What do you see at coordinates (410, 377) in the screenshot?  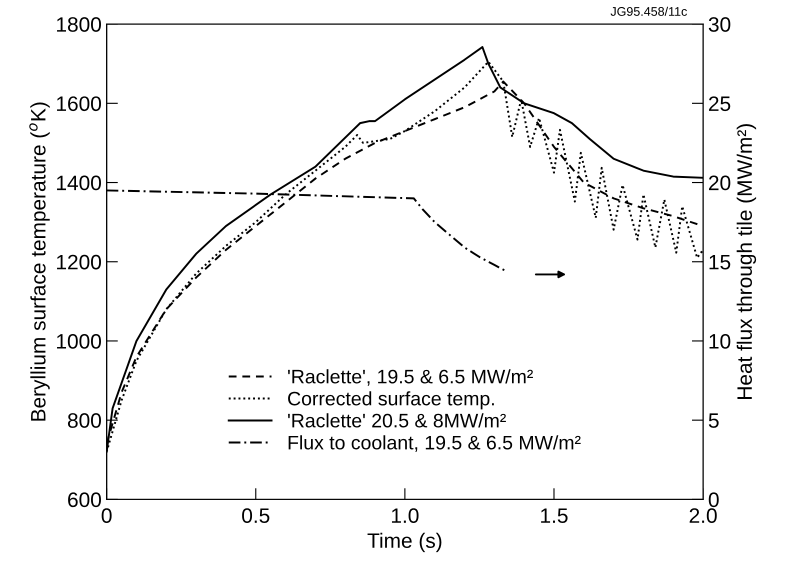 I see `legend-label: 'Raclette', 19.5 & 6.5 MW/m²` at bounding box center [410, 377].